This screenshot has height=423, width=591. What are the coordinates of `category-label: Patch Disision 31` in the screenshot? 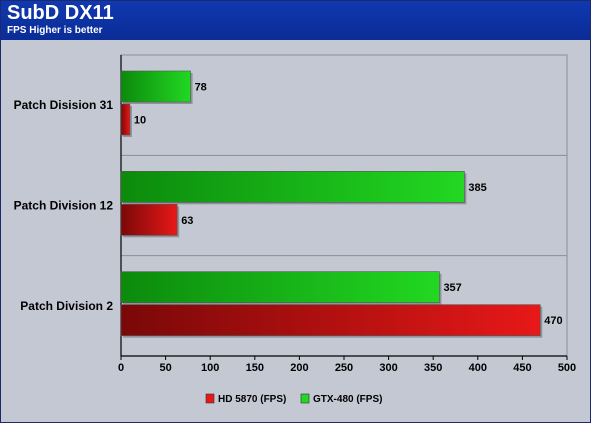 It's located at (64, 105).